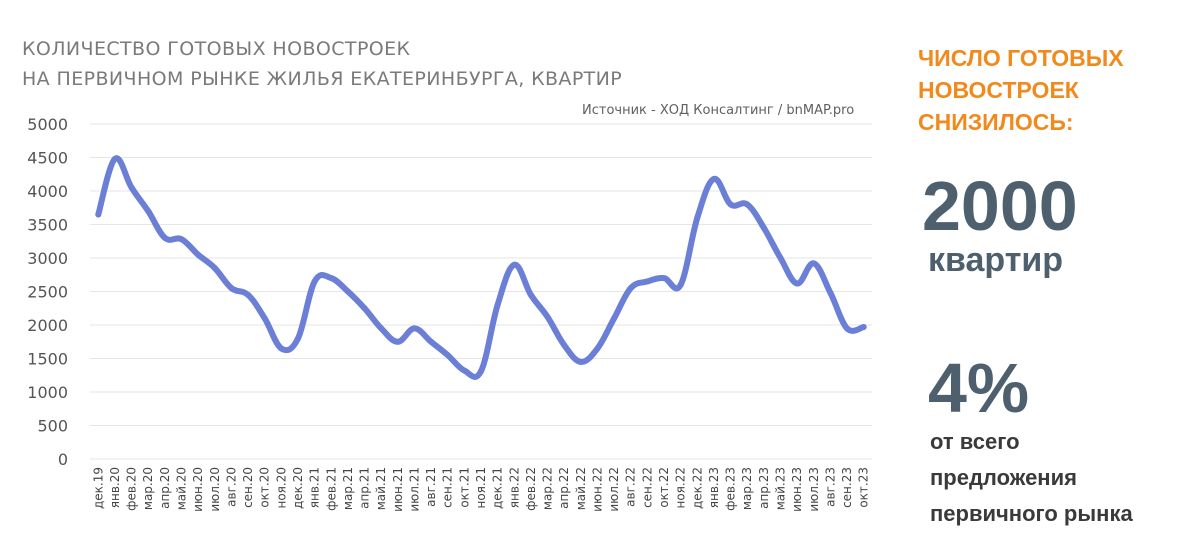 The image size is (1200, 549). I want to click on y-tick-label: 0, so click(63, 459).